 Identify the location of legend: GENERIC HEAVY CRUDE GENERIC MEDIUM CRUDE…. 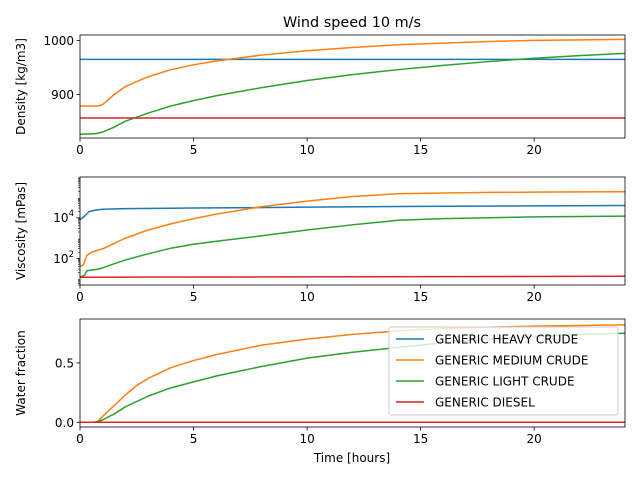
(503, 371).